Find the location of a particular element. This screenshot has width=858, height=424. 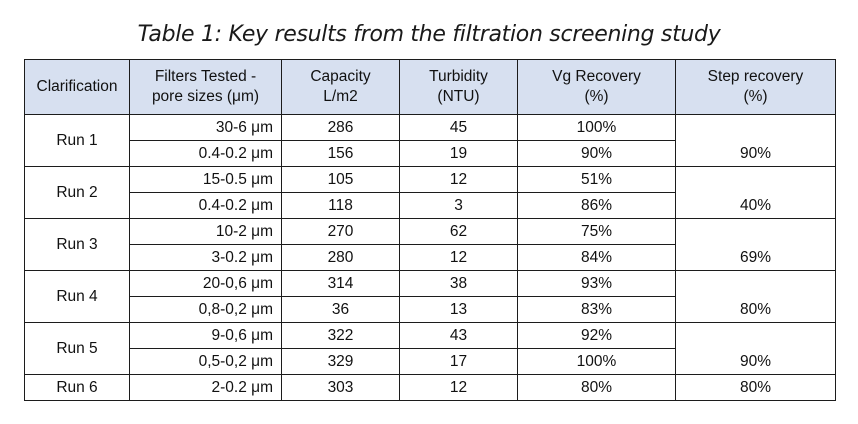

turbidity-cell: 13 is located at coordinates (458, 309).